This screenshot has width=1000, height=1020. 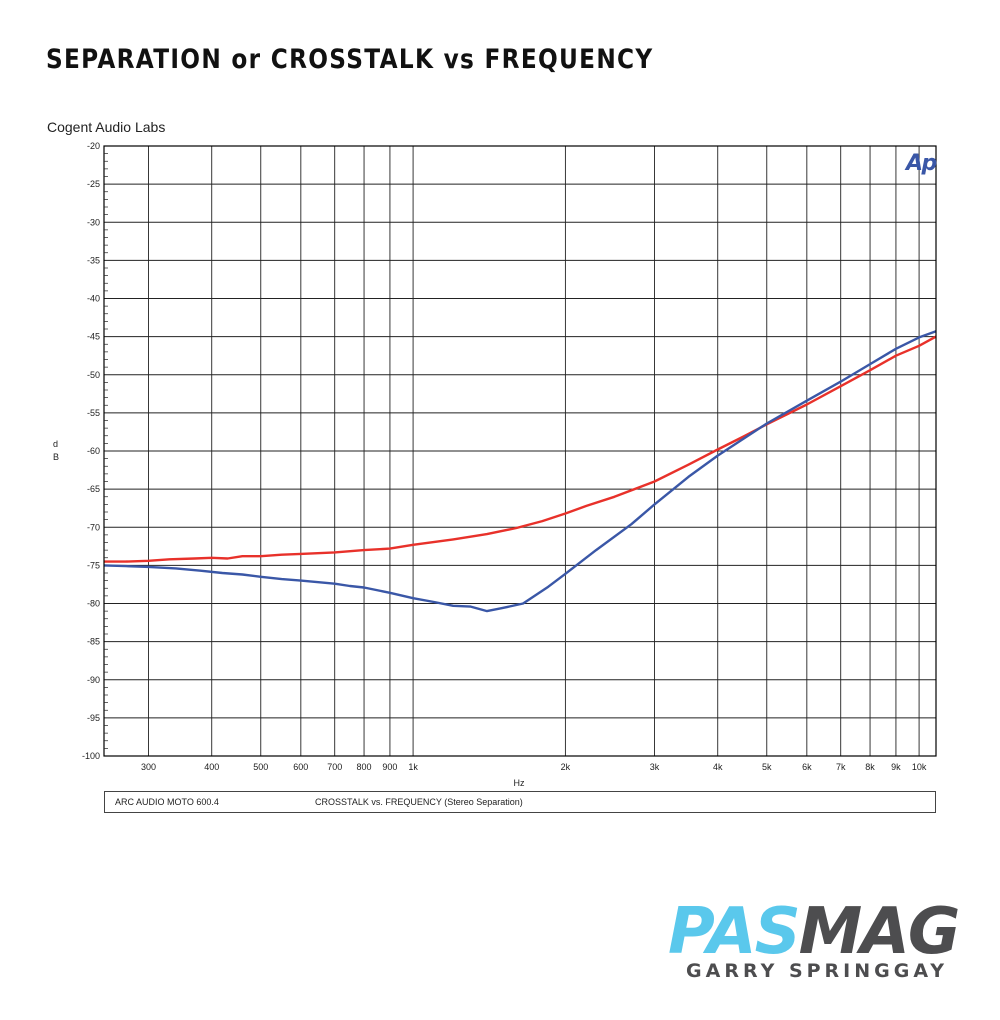 What do you see at coordinates (655, 767) in the screenshot?
I see `x-tick-label: 3k` at bounding box center [655, 767].